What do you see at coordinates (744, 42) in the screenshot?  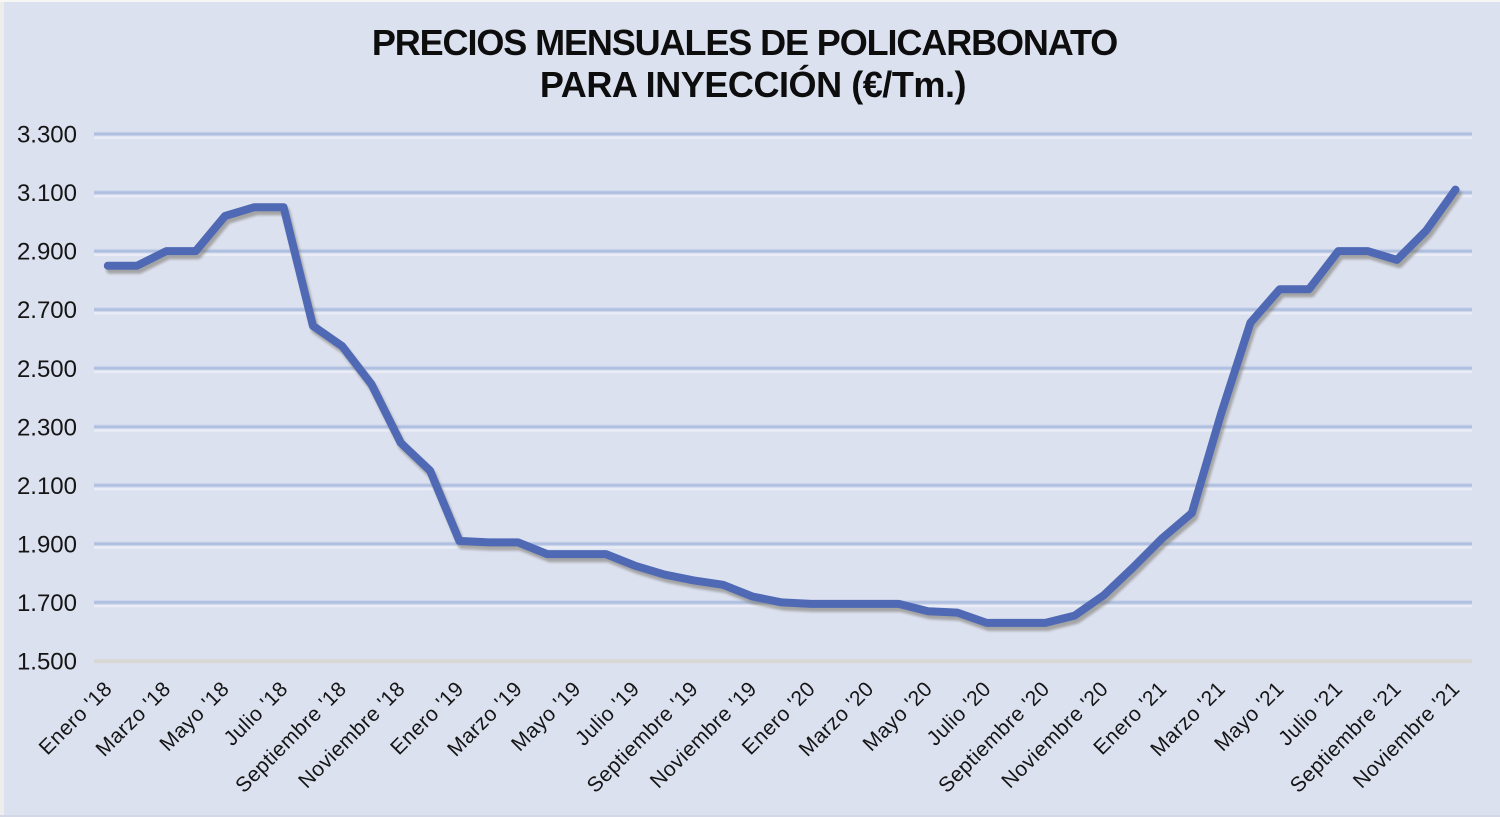 I see `svg-text:PRECIOS MENSUALES DE POLICARBO: PRECIOS MENSUALES DE POLICARBONATO` at bounding box center [744, 42].